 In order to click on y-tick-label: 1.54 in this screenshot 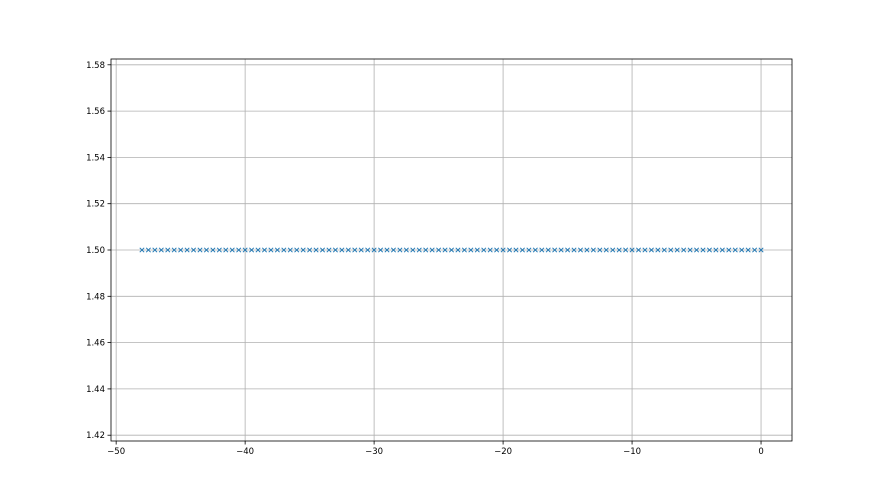, I will do `click(95, 158)`.